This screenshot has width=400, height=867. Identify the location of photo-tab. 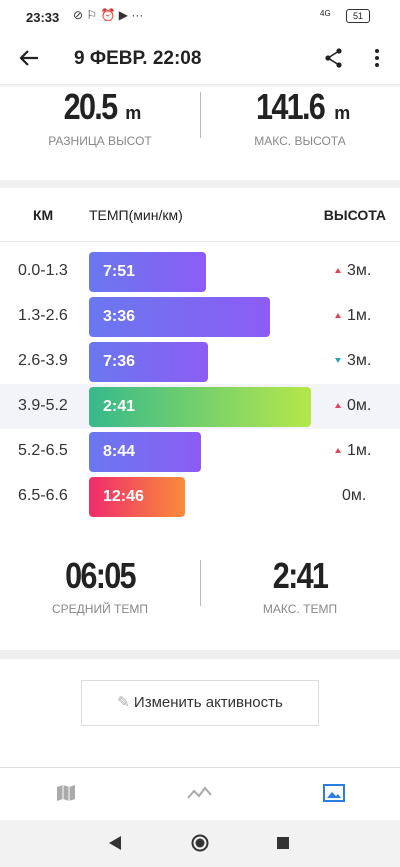
(334, 793).